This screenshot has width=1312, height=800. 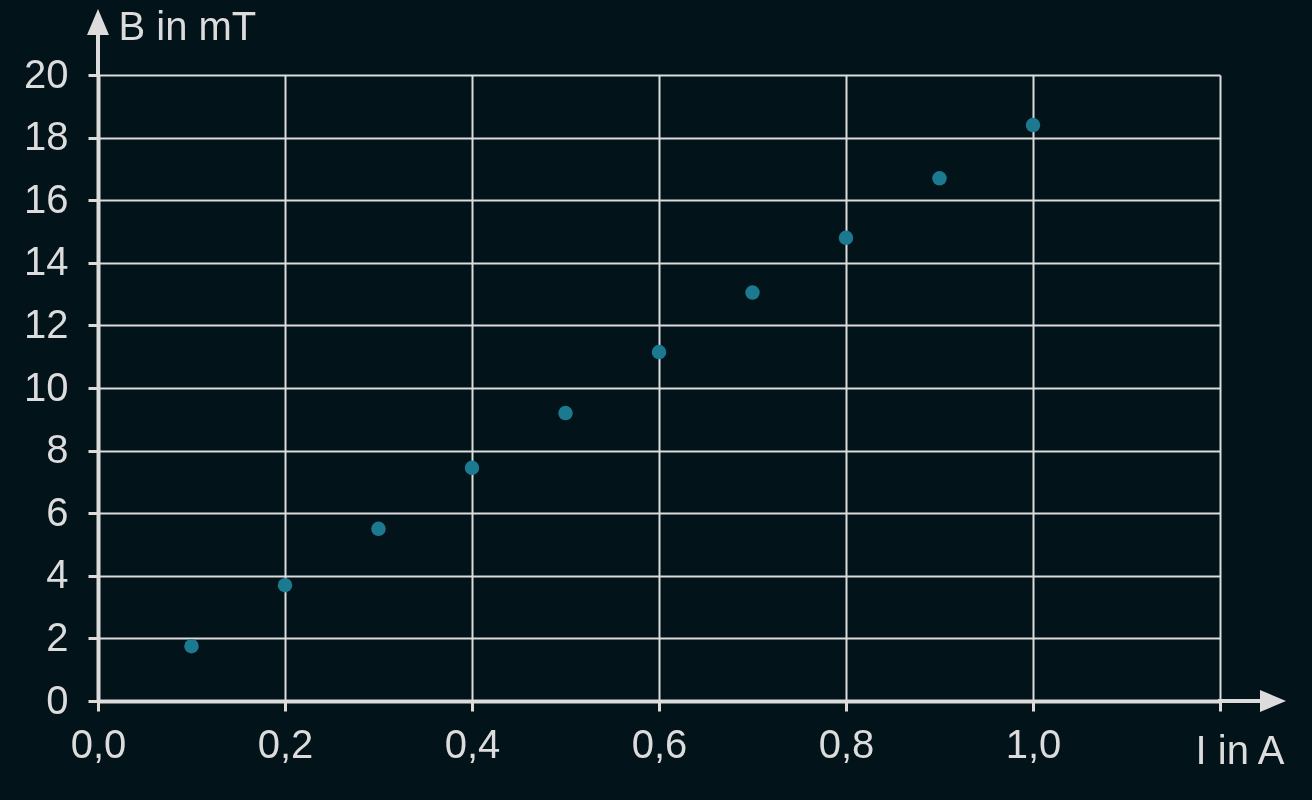 I want to click on y-tick-label: 0, so click(x=57, y=699).